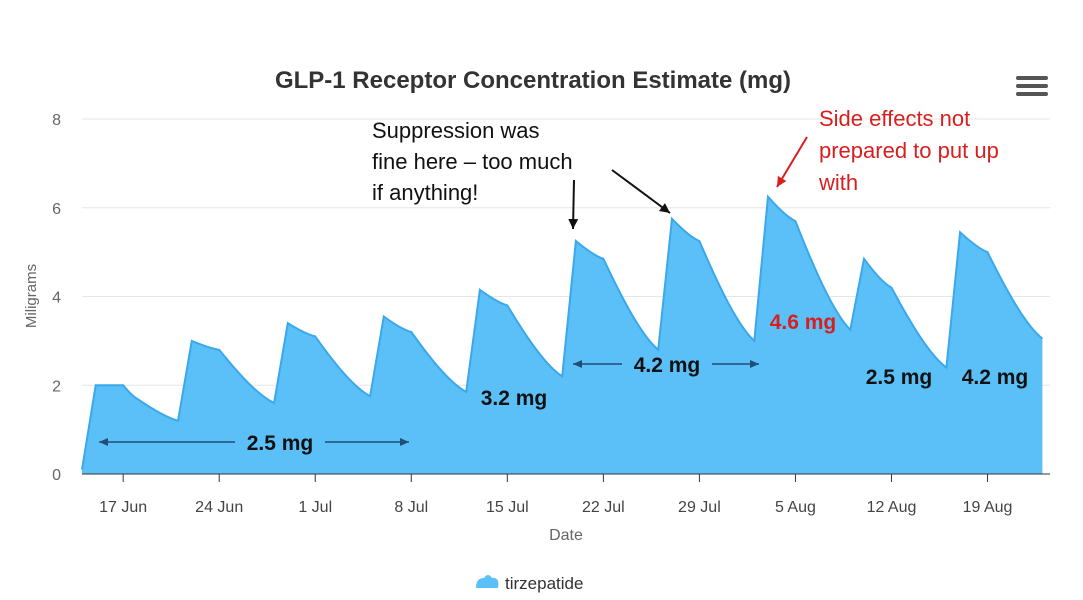 The width and height of the screenshot is (1083, 600). What do you see at coordinates (123, 507) in the screenshot?
I see `x-tick-label: 17 Jun` at bounding box center [123, 507].